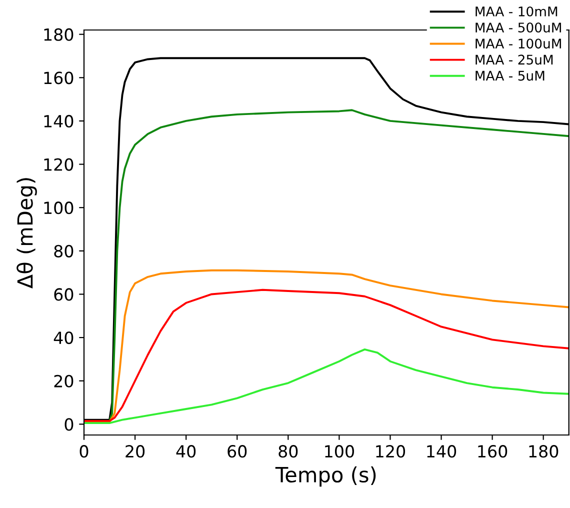  What do you see at coordinates (518, 43) in the screenshot?
I see `legend-label: MAA - 100uM` at bounding box center [518, 43].